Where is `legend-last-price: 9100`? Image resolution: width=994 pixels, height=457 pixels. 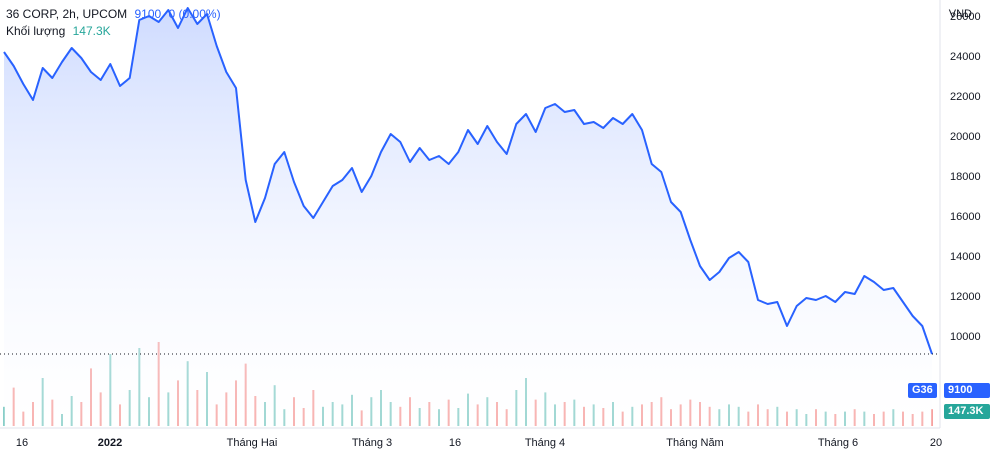
legend-last-price: 9100 is located at coordinates (148, 14).